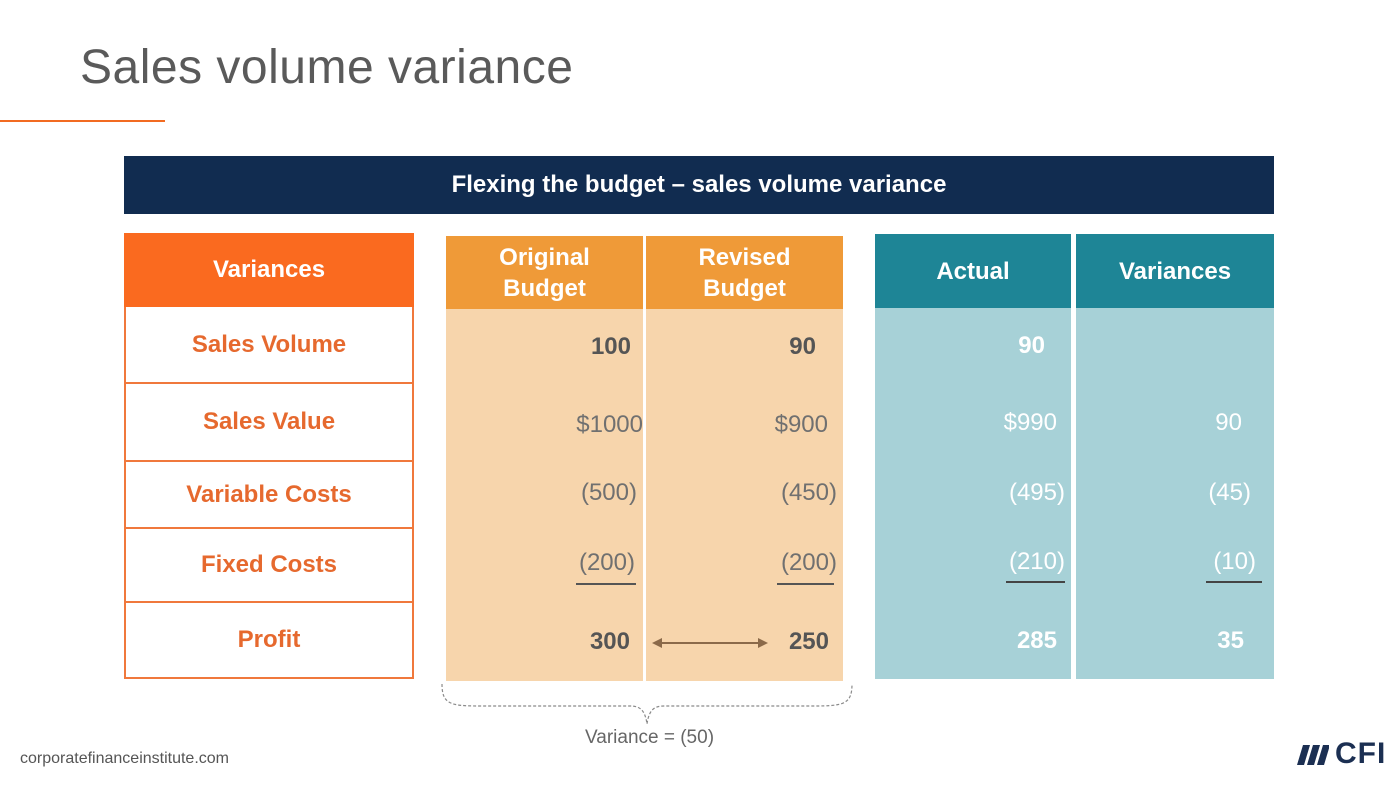  What do you see at coordinates (327, 67) in the screenshot?
I see `slide-title: Sales volume variance` at bounding box center [327, 67].